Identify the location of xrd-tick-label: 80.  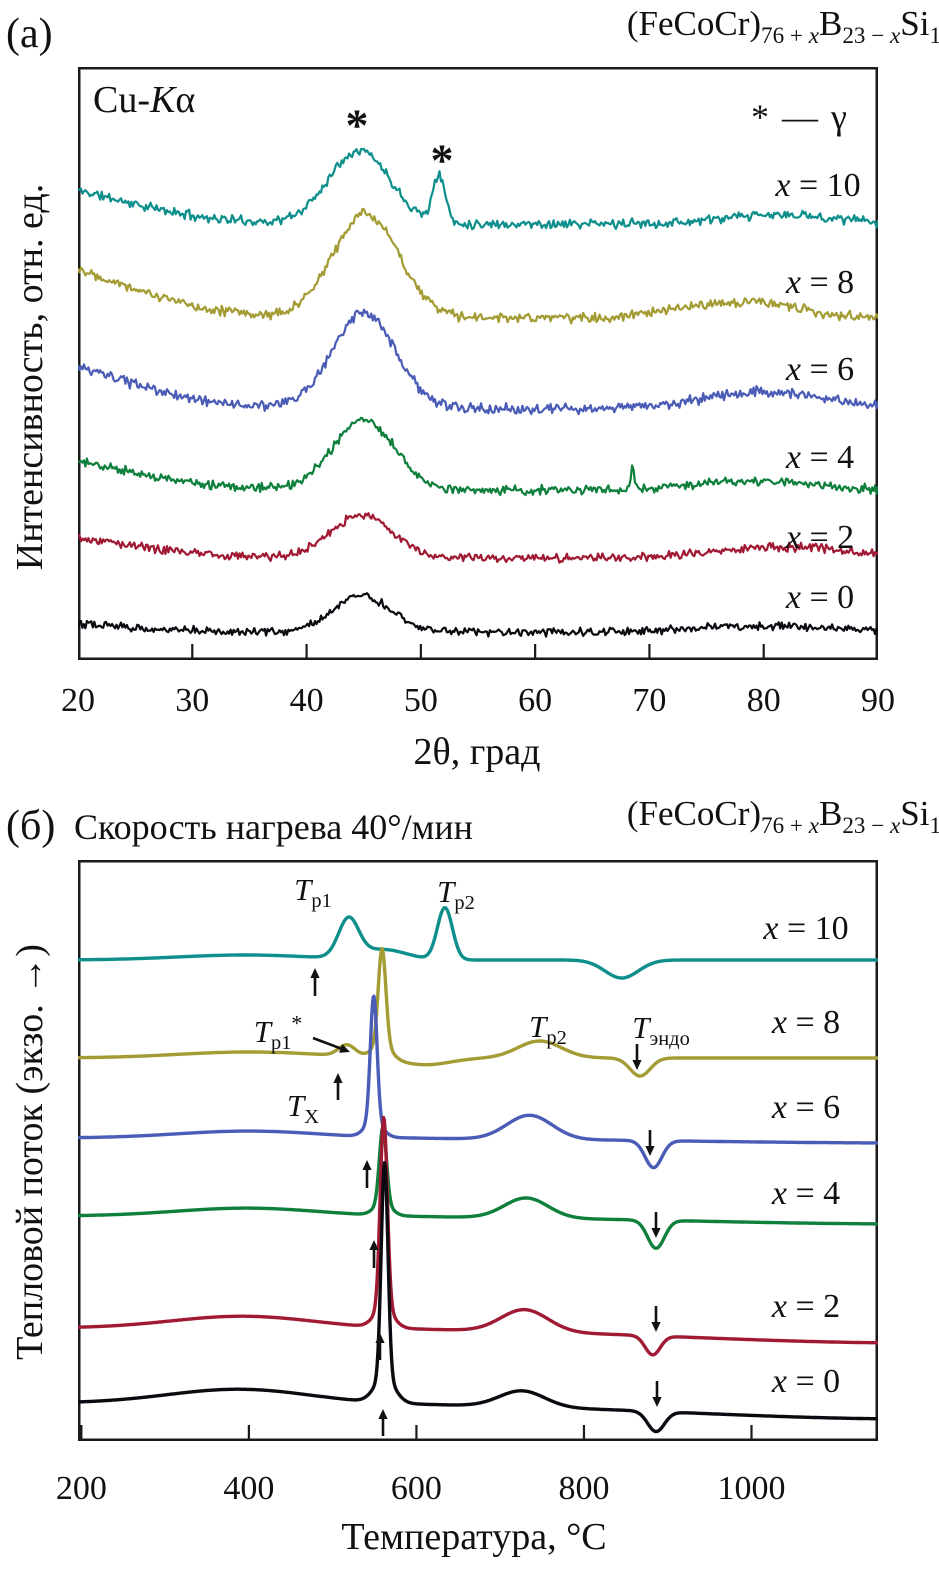
(763, 700).